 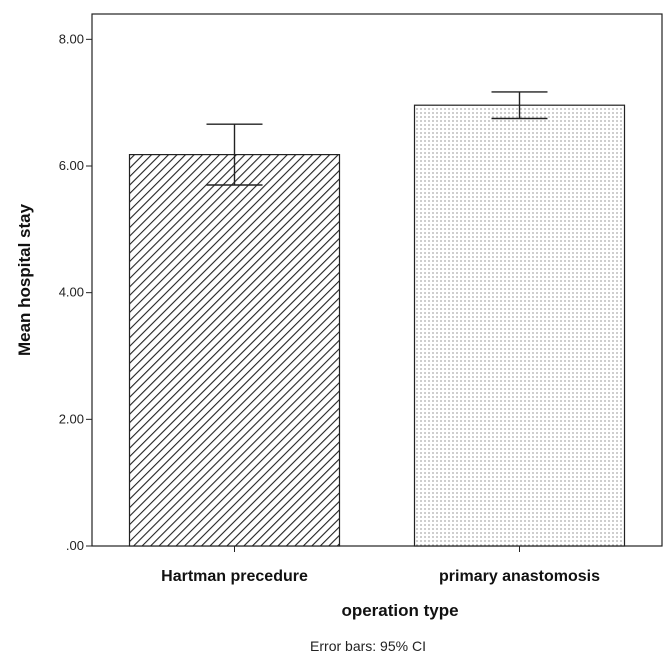 I want to click on y-tick-label: 2.00, so click(x=71, y=418).